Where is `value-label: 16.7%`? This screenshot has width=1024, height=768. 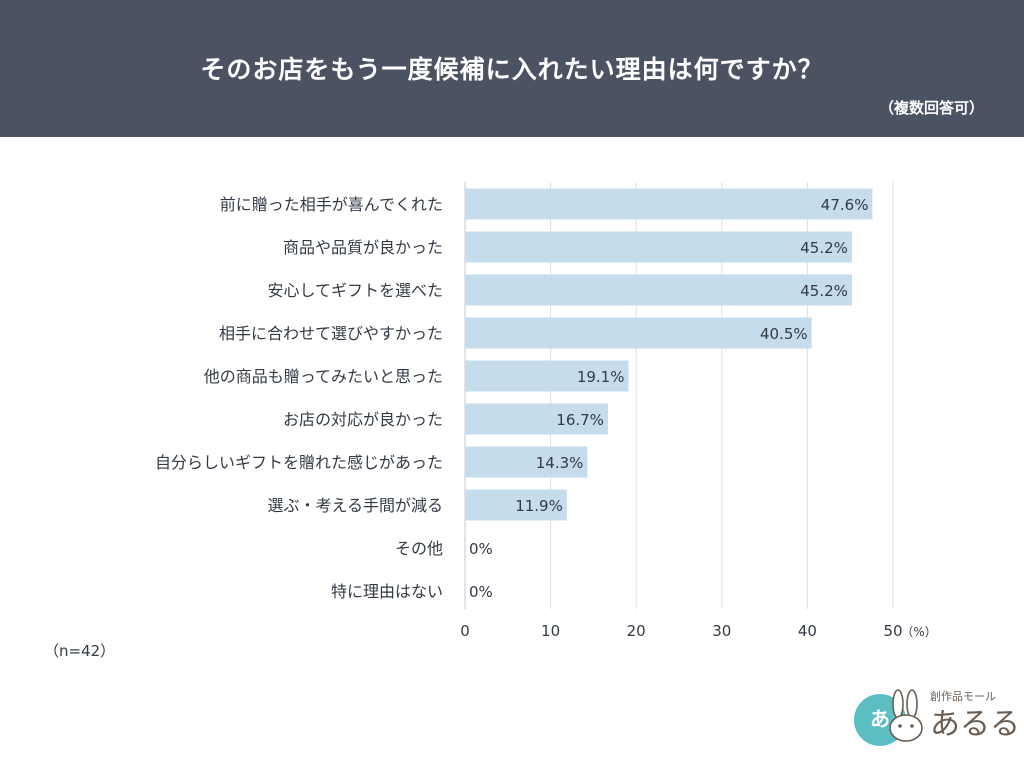 value-label: 16.7% is located at coordinates (580, 420).